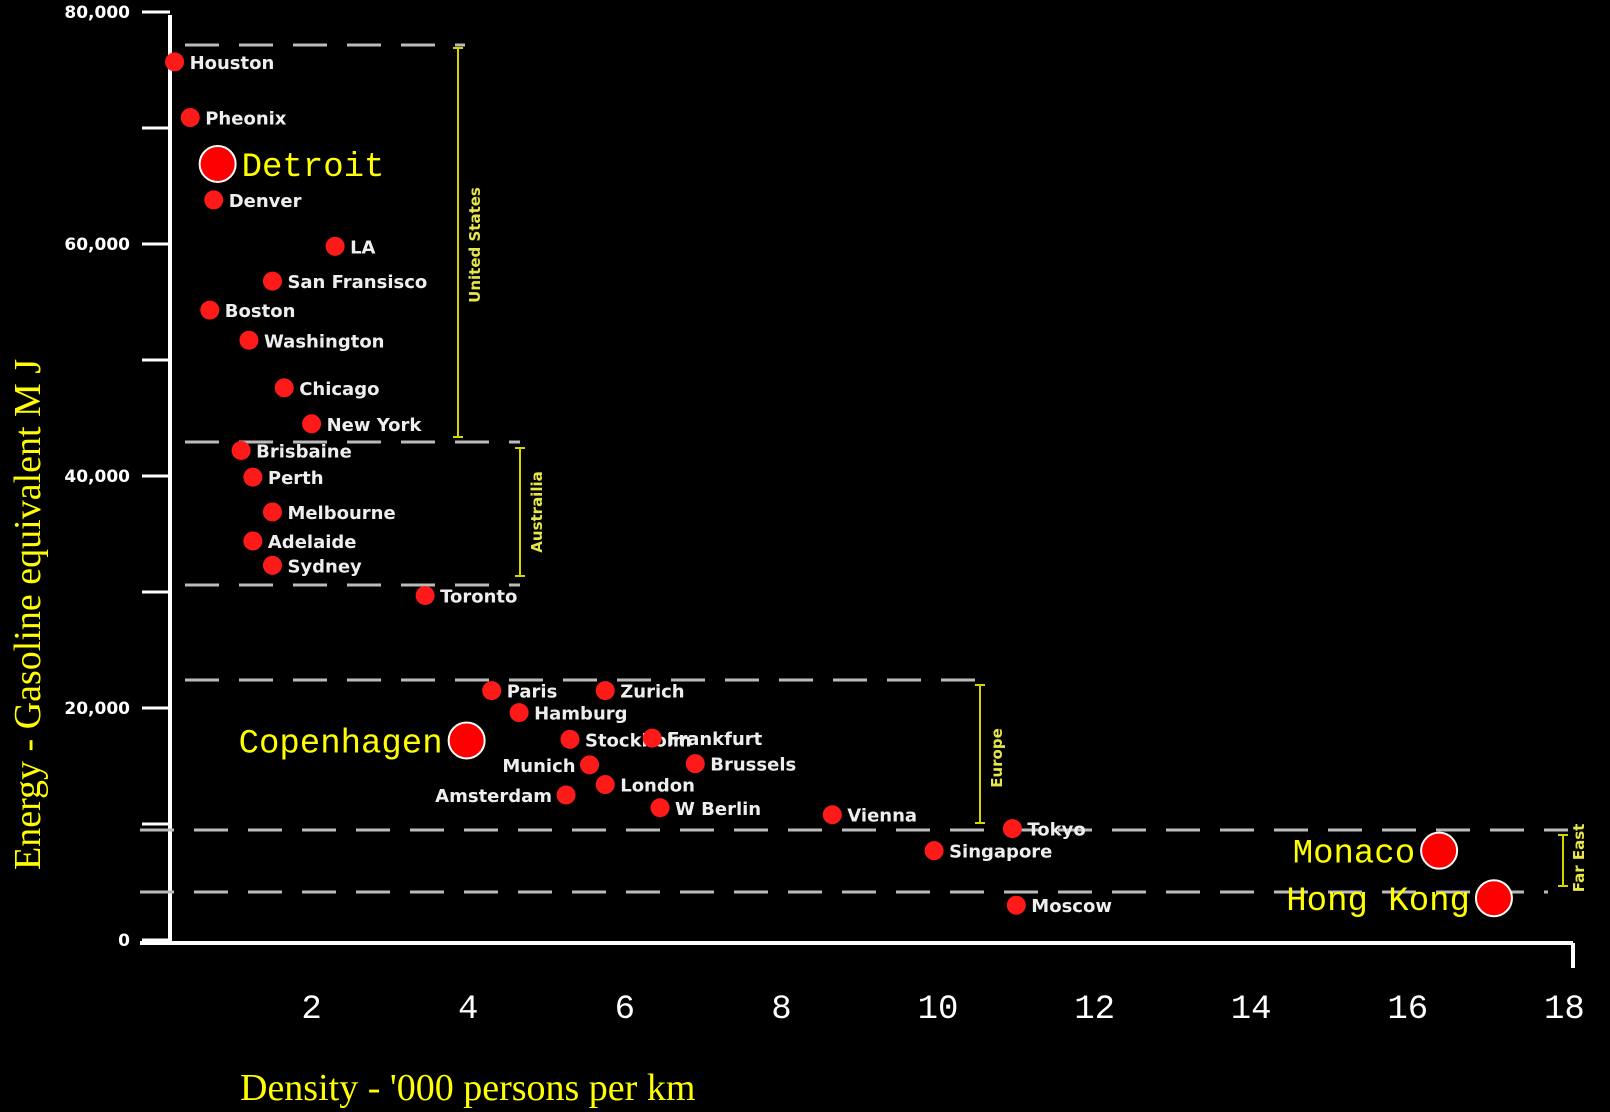 This screenshot has height=1112, width=1610. What do you see at coordinates (97, 13) in the screenshot?
I see `y-tick-label: 80,000` at bounding box center [97, 13].